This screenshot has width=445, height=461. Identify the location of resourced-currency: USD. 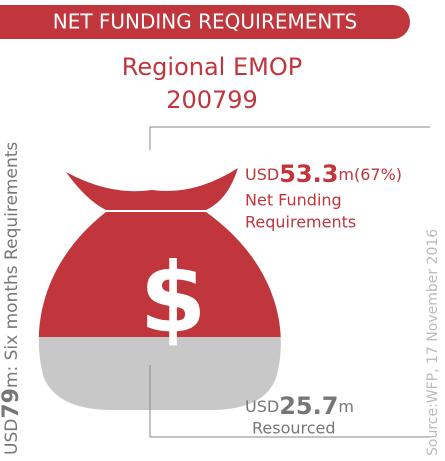
(262, 406).